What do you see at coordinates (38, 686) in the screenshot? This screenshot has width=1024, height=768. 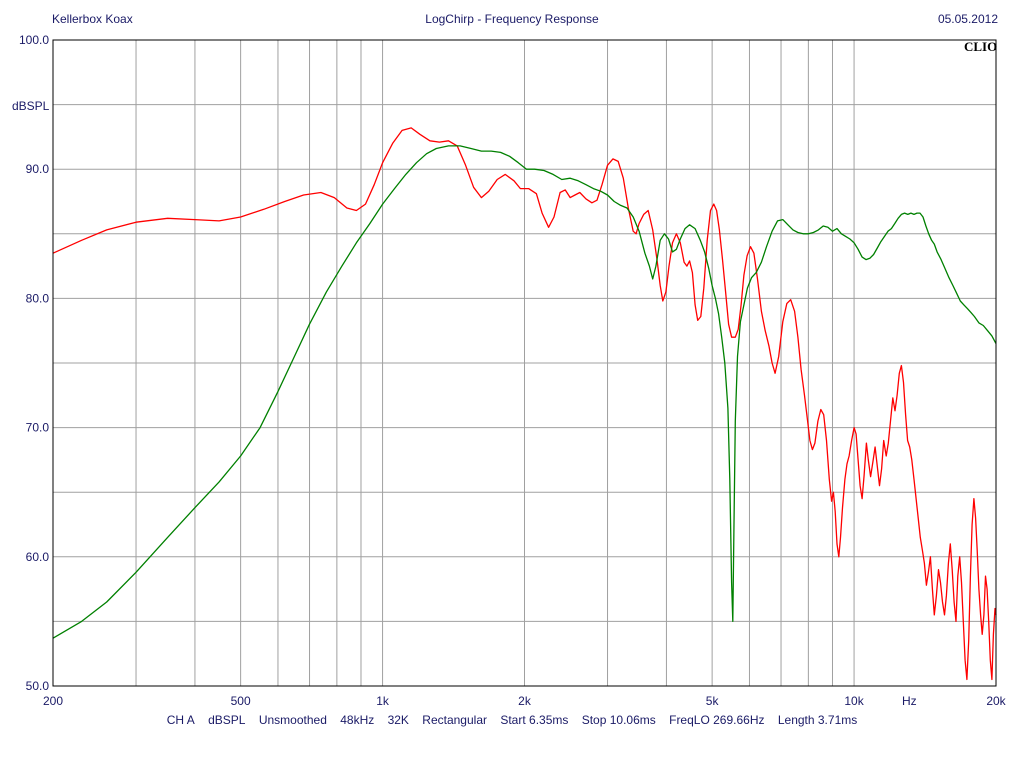 I see `y-tick-label: 50.0` at bounding box center [38, 686].